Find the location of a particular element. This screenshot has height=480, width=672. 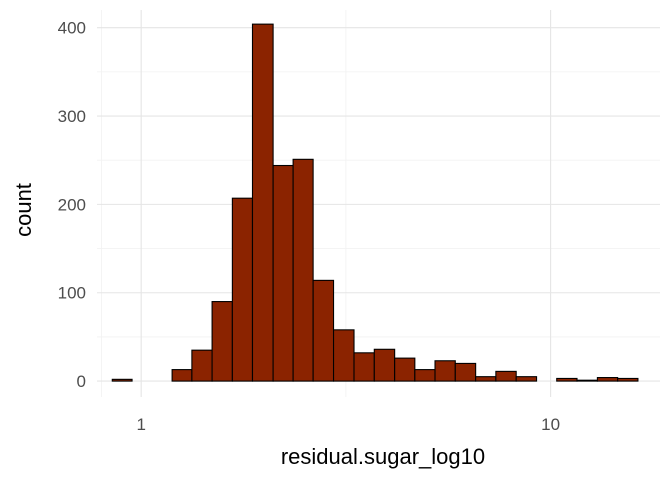

y-axis-title: count is located at coordinates (23, 210).